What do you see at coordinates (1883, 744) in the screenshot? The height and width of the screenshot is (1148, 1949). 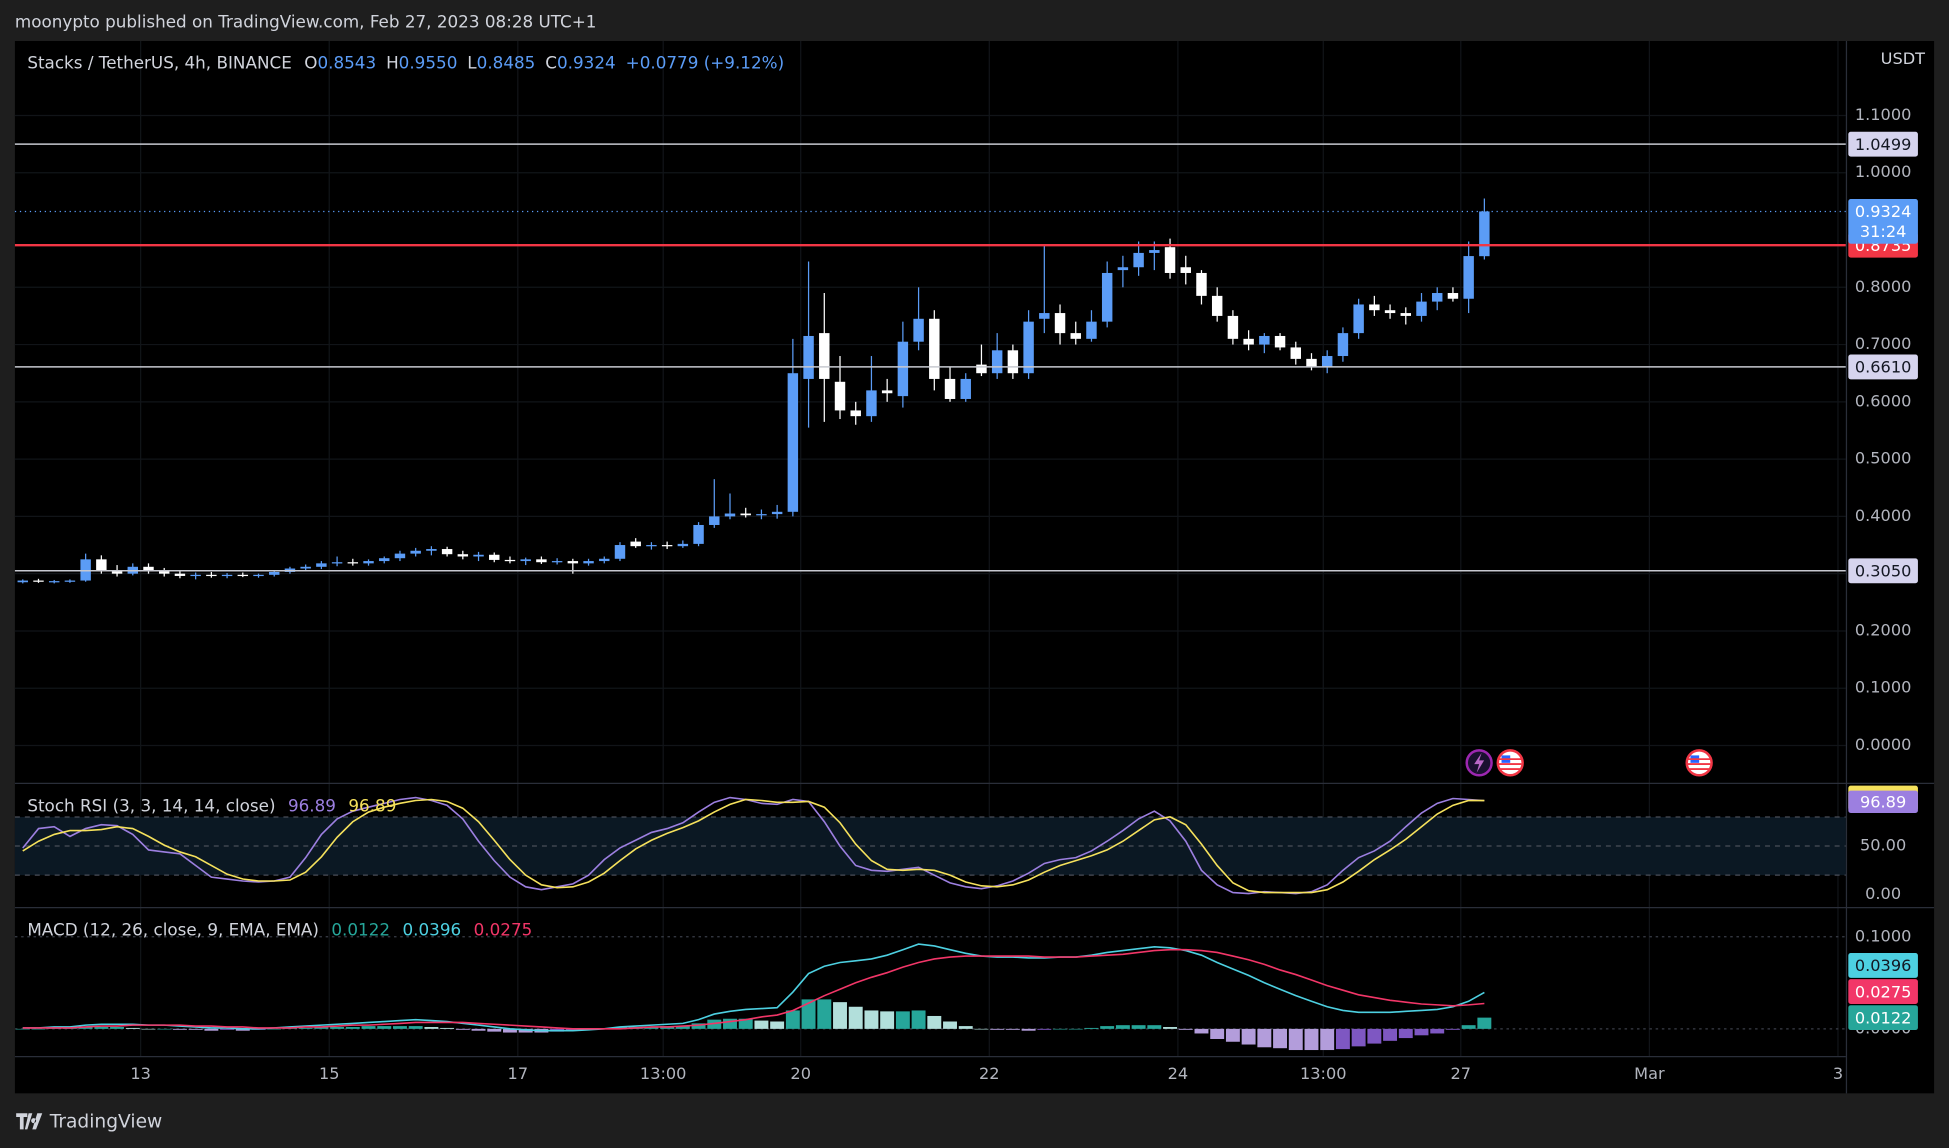 I see `y-tick-label: 0.0000` at bounding box center [1883, 744].